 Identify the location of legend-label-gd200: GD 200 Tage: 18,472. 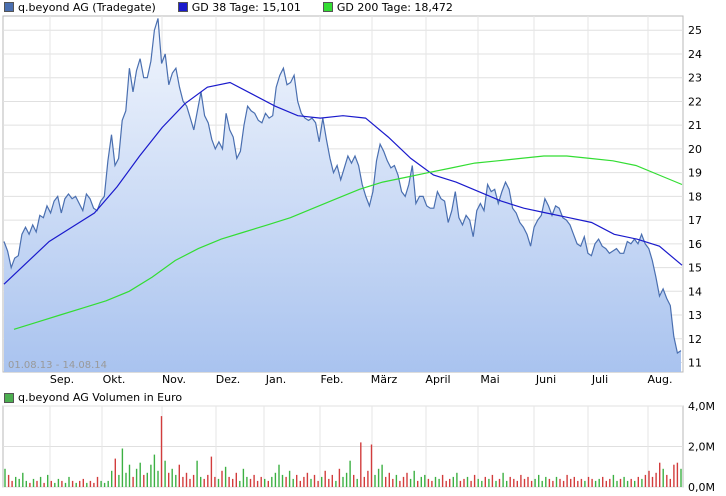
(394, 7).